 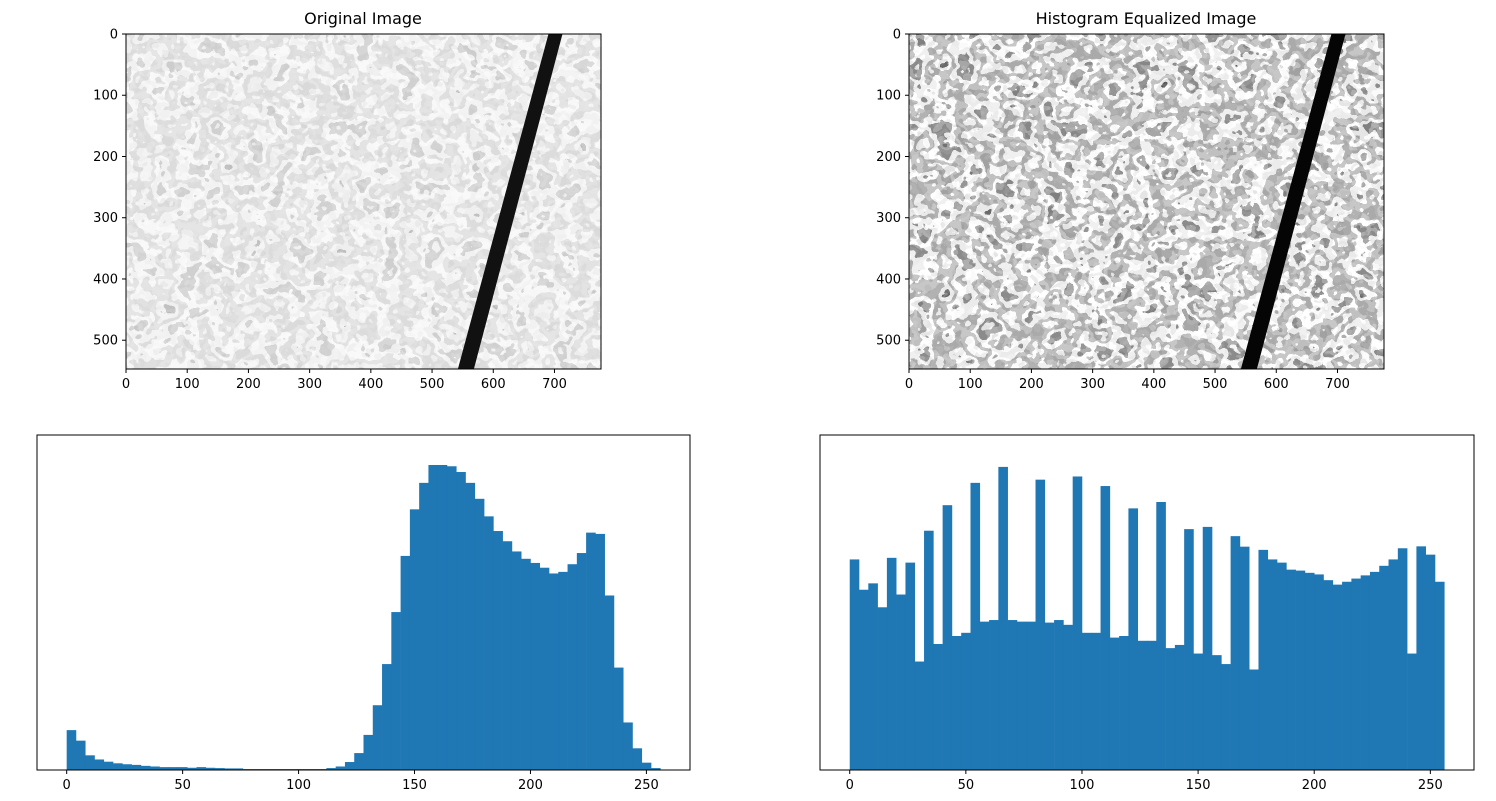 I want to click on original-image-ytick-label: 500, so click(x=105, y=341).